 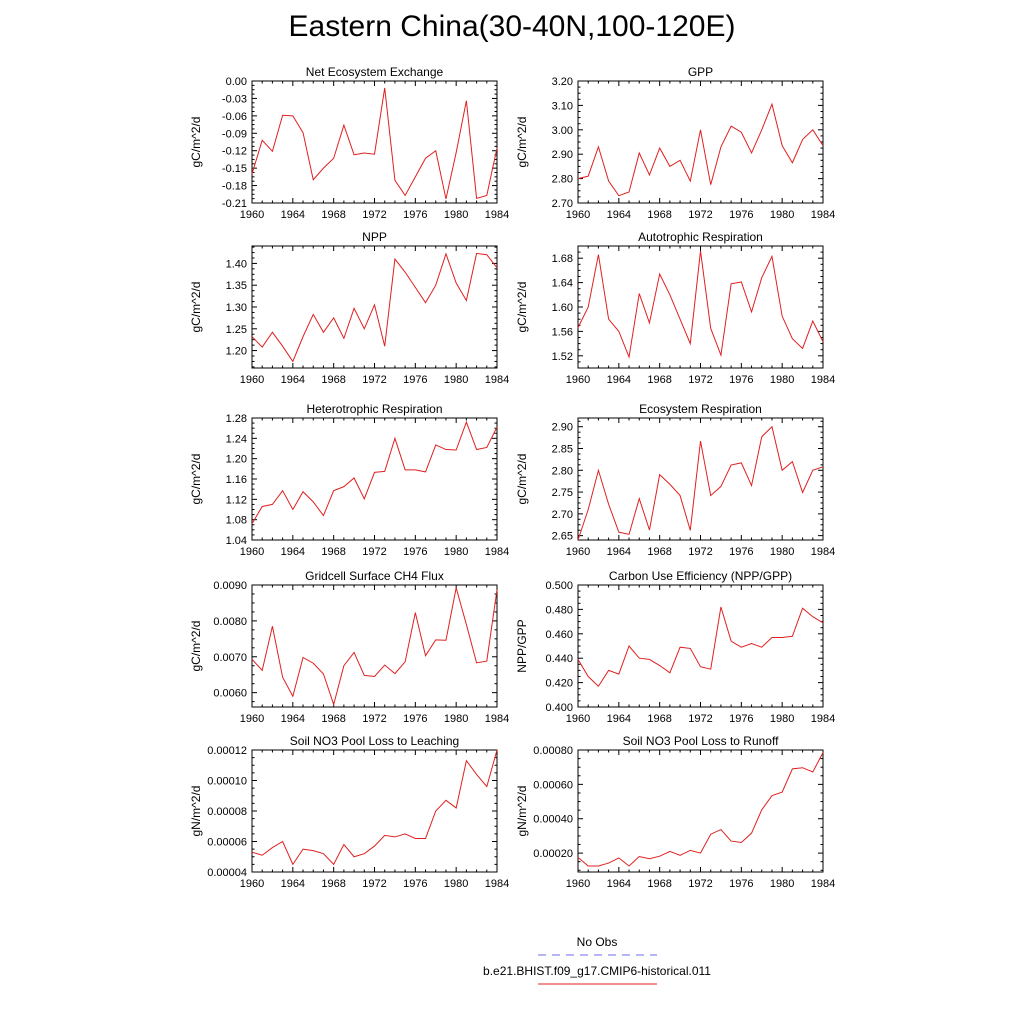 What do you see at coordinates (562, 537) in the screenshot?
I see `y-tick-label: 2.65` at bounding box center [562, 537].